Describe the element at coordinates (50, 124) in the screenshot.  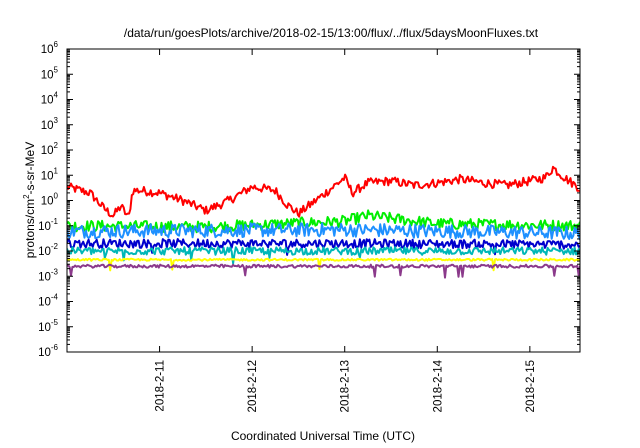
I see `y-tick-label: 10³` at that location.